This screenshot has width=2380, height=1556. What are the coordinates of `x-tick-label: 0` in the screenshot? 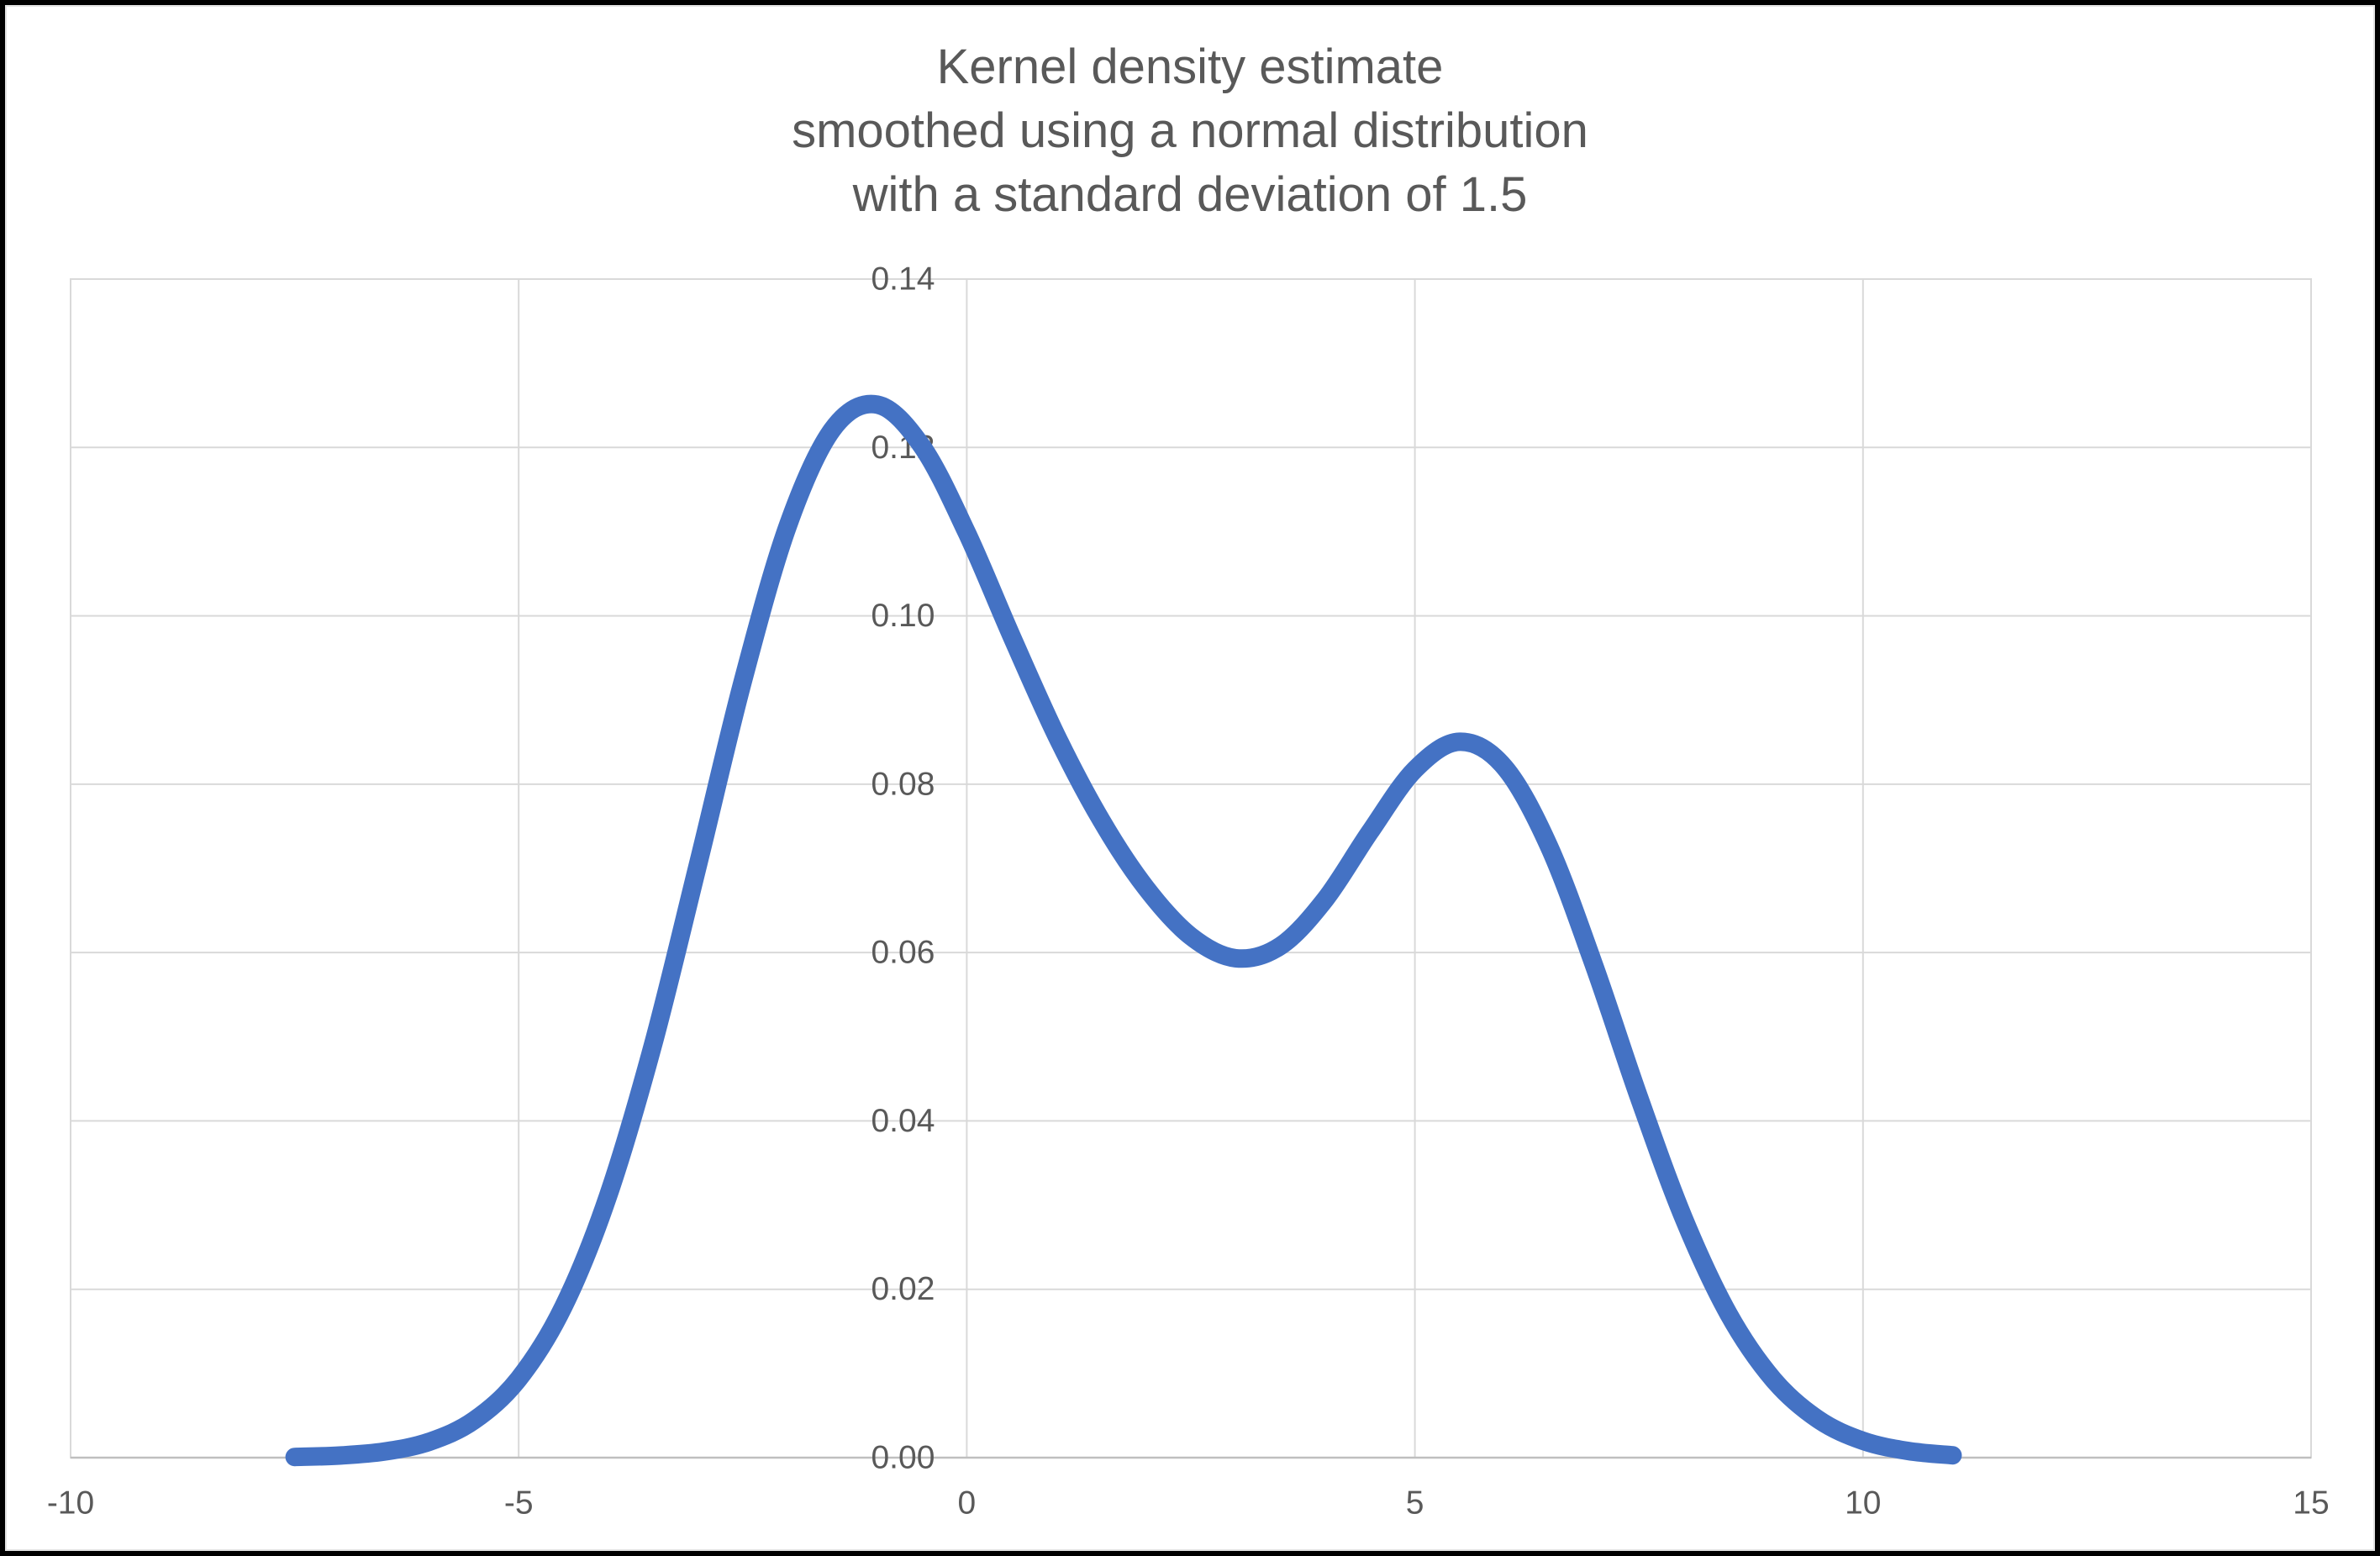 It's located at (968, 1503).